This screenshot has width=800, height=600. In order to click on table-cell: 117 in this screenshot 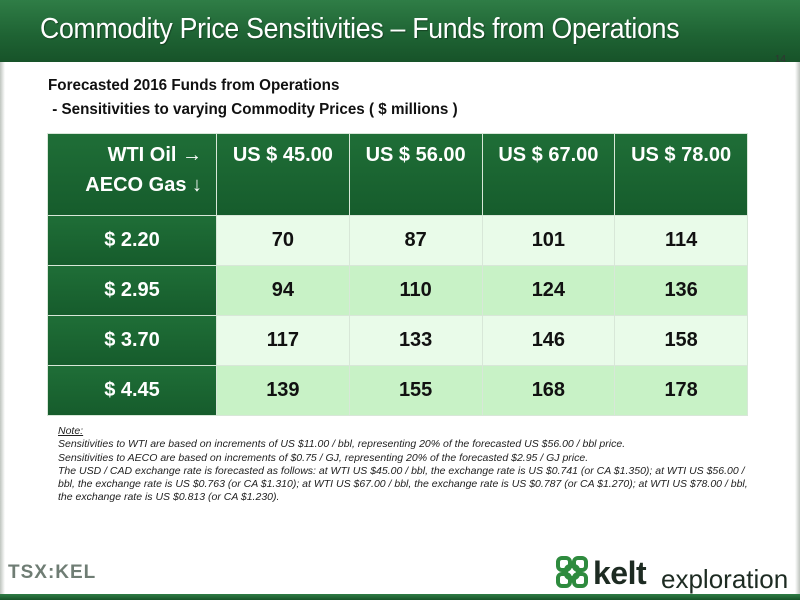, I will do `click(283, 340)`.